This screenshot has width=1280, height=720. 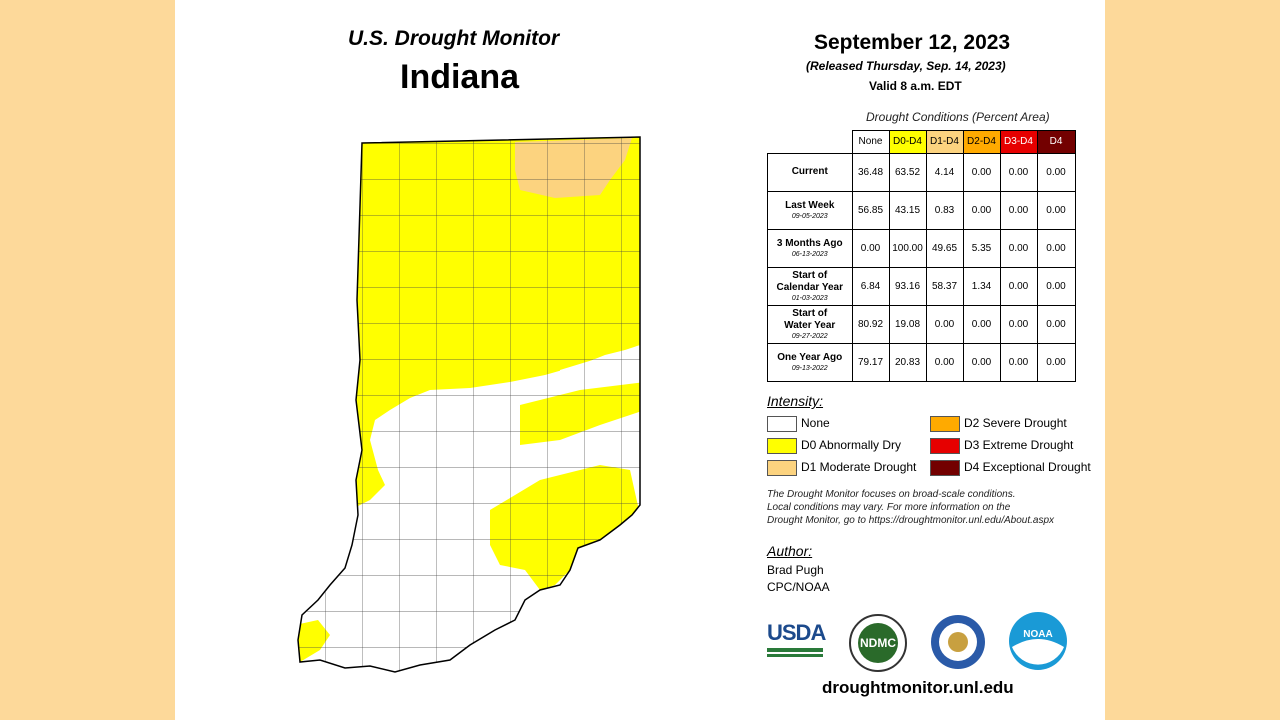 What do you see at coordinates (1056, 142) in the screenshot?
I see `column-header: D4` at bounding box center [1056, 142].